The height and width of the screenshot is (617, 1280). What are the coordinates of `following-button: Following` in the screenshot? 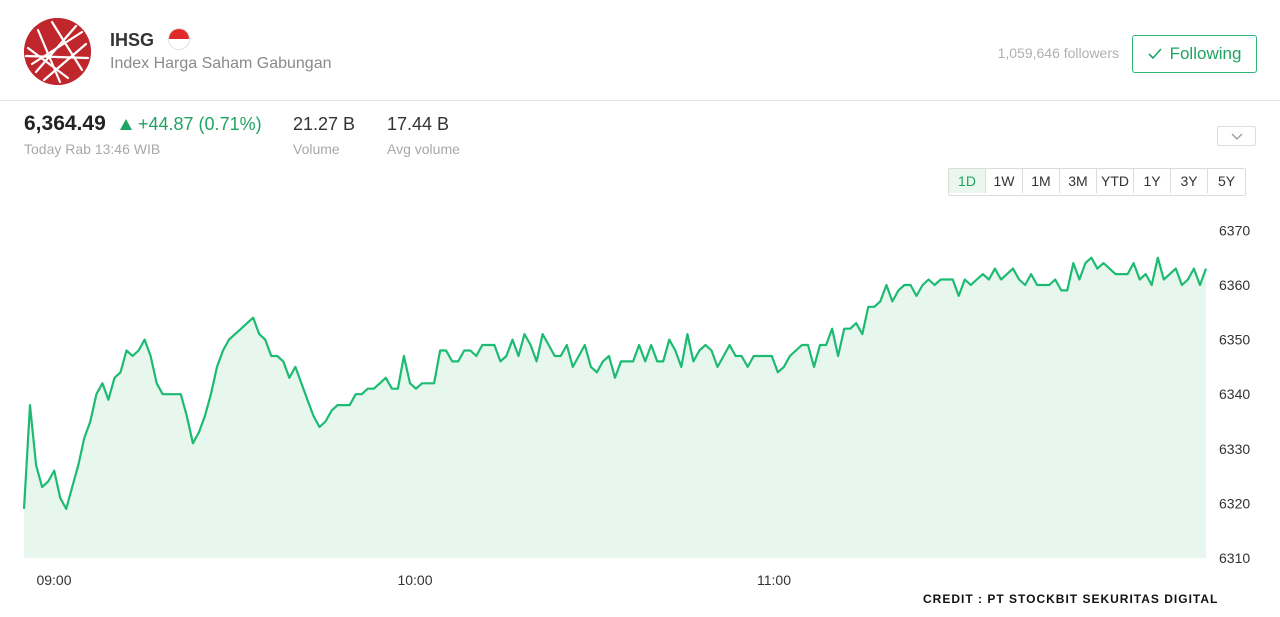 It's located at (1194, 54).